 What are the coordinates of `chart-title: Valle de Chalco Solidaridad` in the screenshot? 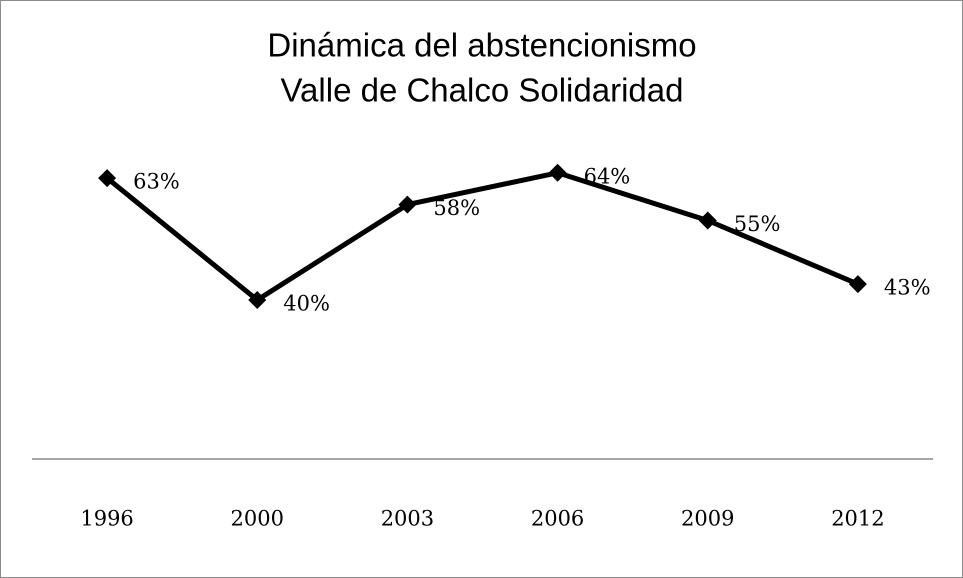 It's located at (482, 90).